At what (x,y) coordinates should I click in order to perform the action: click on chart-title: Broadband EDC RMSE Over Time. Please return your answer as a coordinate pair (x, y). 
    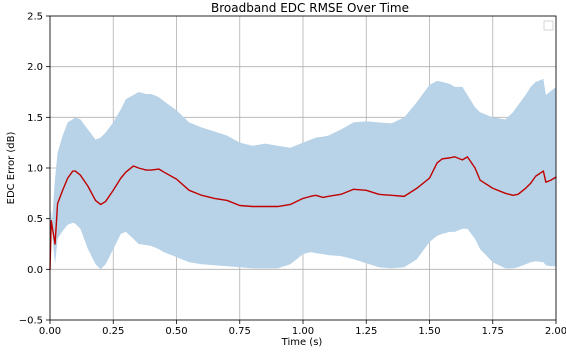
    Looking at the image, I should click on (310, 8).